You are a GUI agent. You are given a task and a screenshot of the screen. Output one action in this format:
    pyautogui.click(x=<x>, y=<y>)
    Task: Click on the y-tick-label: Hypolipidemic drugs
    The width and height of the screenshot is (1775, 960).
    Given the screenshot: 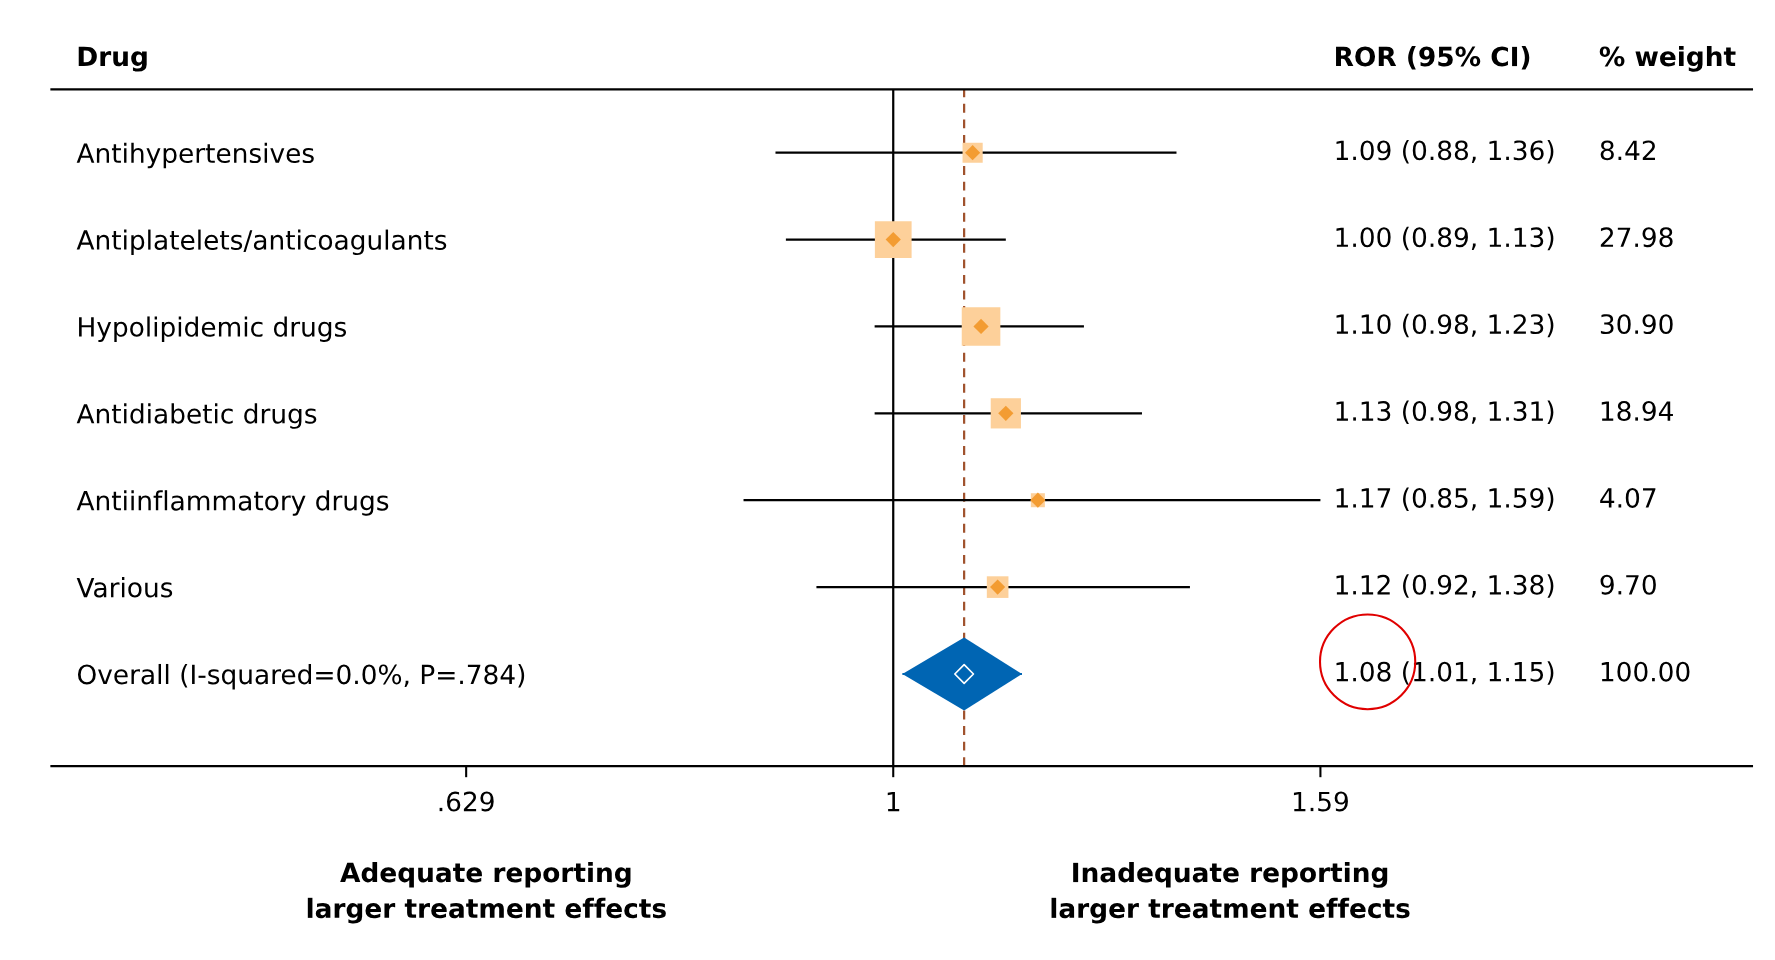 What is the action you would take?
    pyautogui.click(x=213, y=329)
    